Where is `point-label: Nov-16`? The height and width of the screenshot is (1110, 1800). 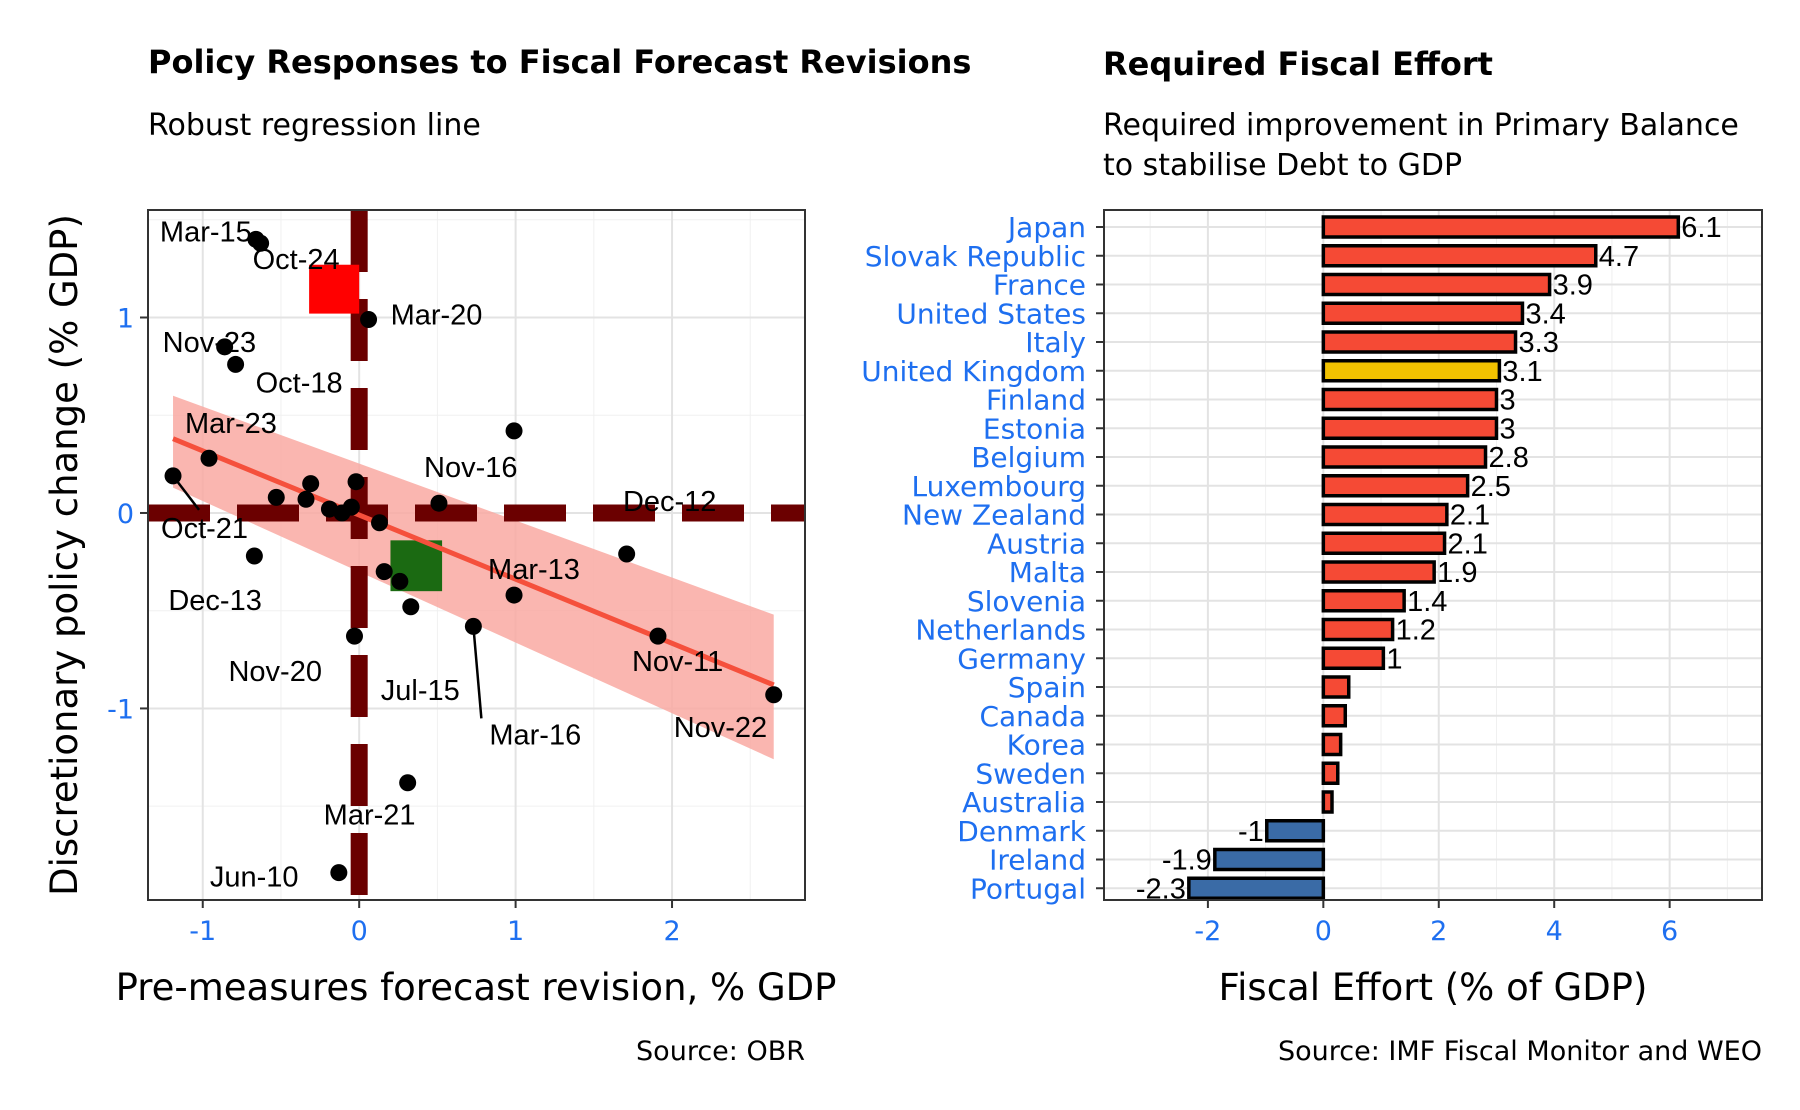
point-label: Nov-16 is located at coordinates (471, 468).